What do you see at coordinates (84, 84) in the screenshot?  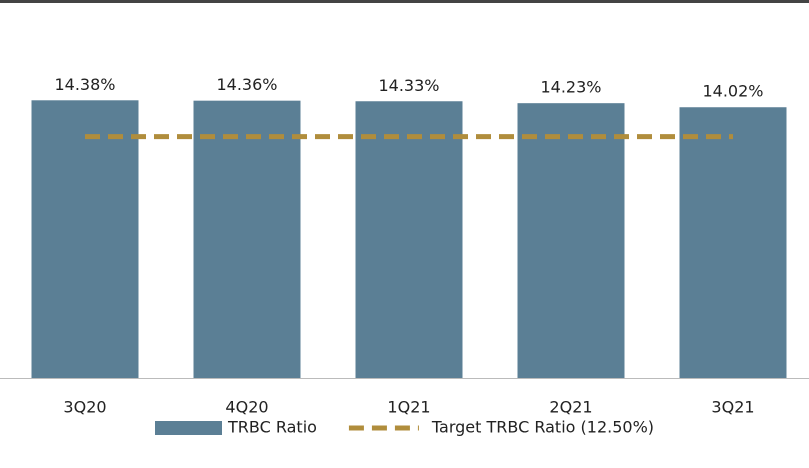 I see `data-label: 14.38%` at bounding box center [84, 84].